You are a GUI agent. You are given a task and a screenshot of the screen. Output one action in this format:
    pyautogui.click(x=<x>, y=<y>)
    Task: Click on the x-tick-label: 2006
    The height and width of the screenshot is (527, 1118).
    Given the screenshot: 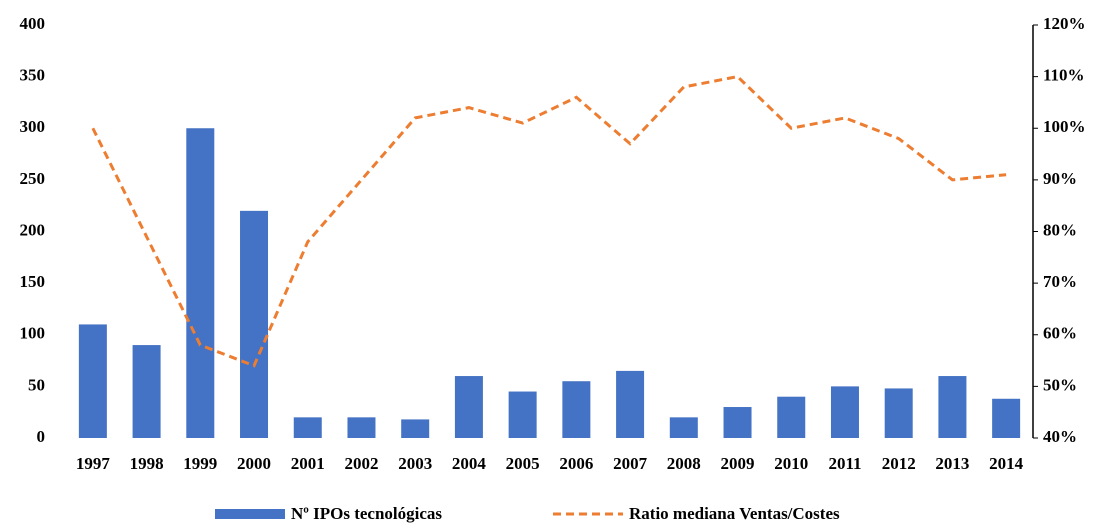 What is the action you would take?
    pyautogui.click(x=576, y=463)
    